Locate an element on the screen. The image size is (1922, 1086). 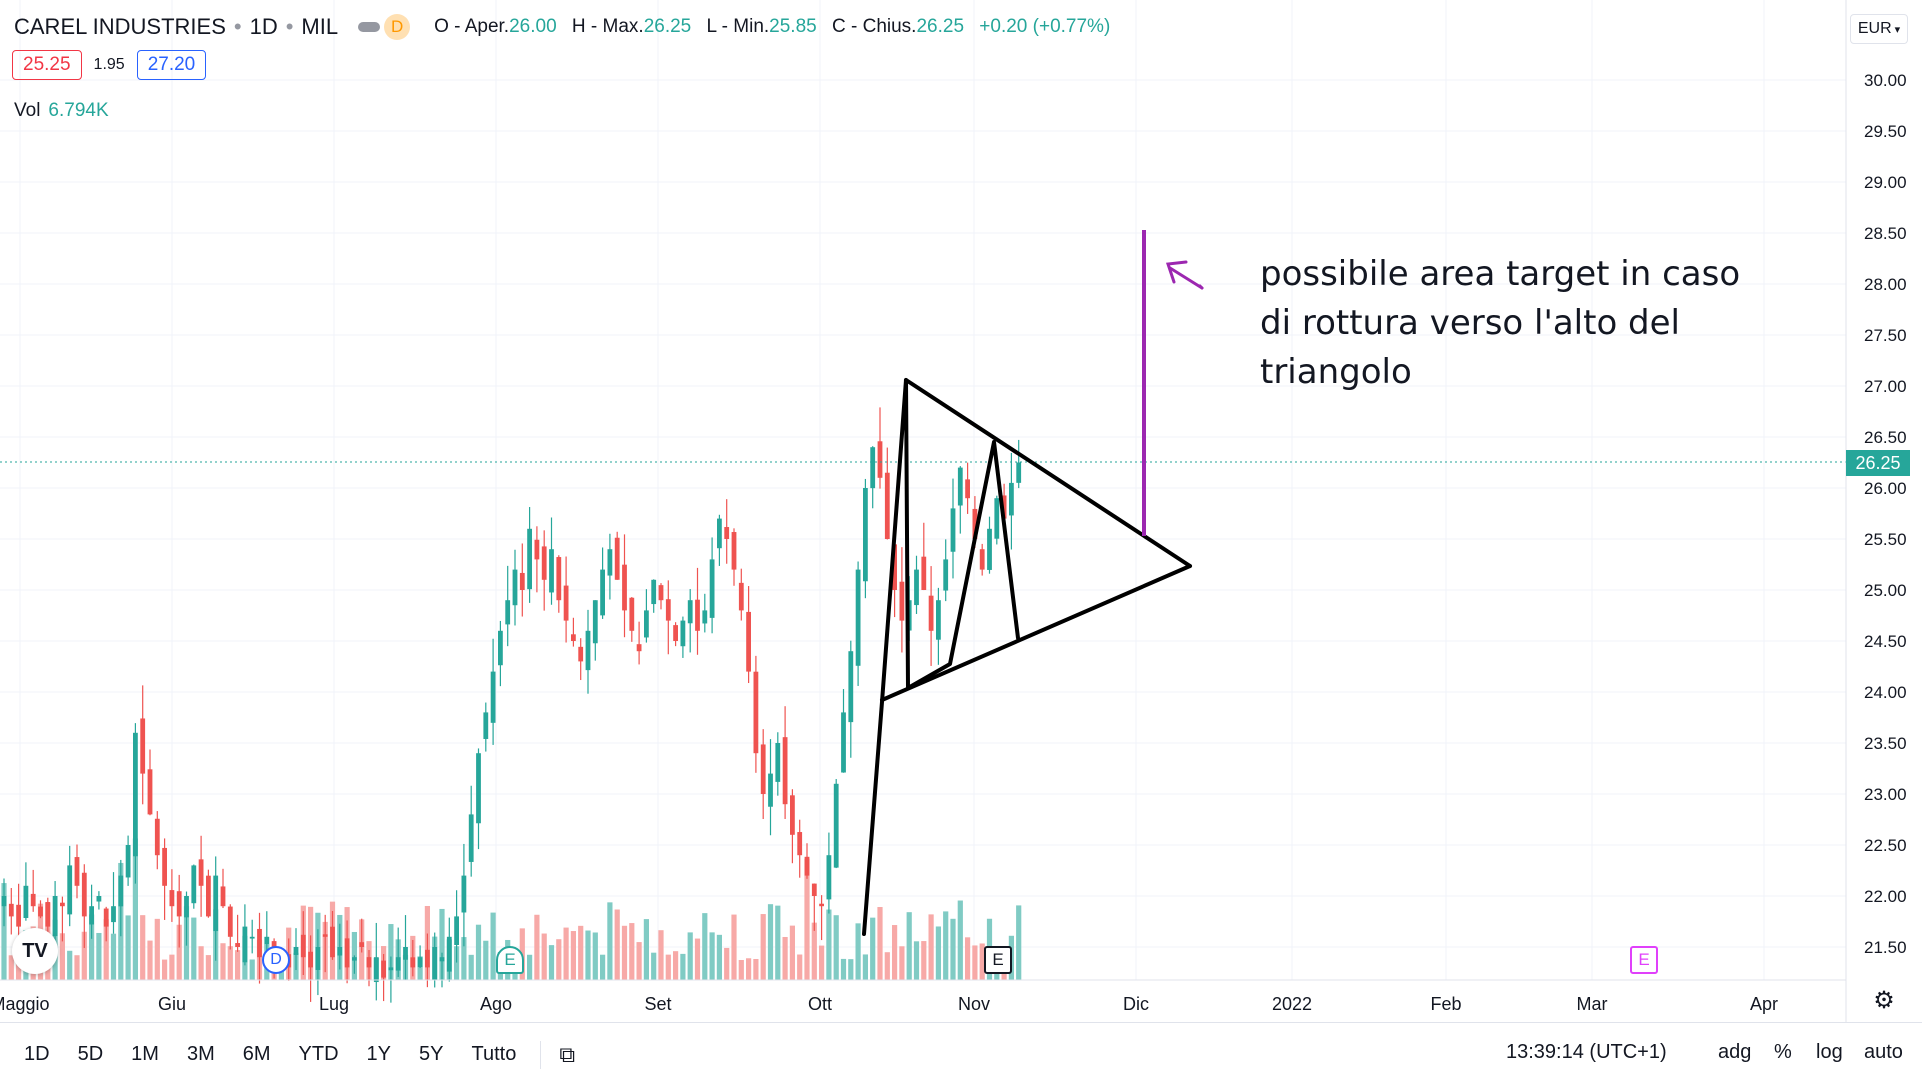
range-button: 1D is located at coordinates (37, 1054).